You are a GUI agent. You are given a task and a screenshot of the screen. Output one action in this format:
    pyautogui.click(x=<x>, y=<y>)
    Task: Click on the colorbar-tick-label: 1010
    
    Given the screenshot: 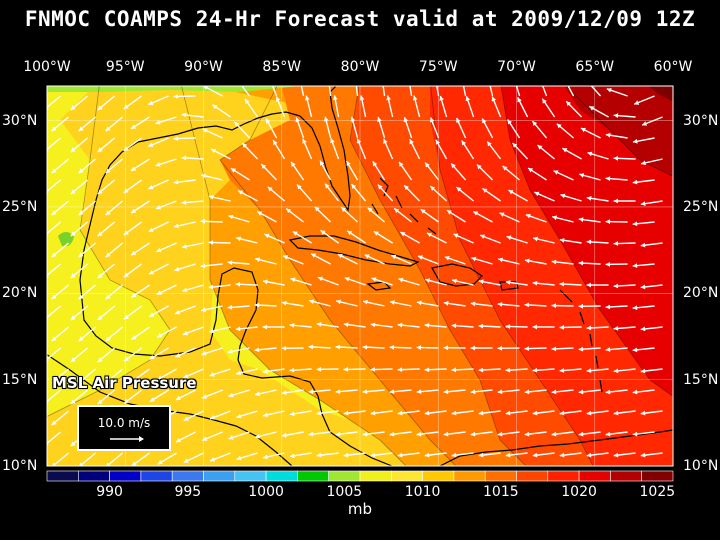 What is the action you would take?
    pyautogui.click(x=422, y=492)
    